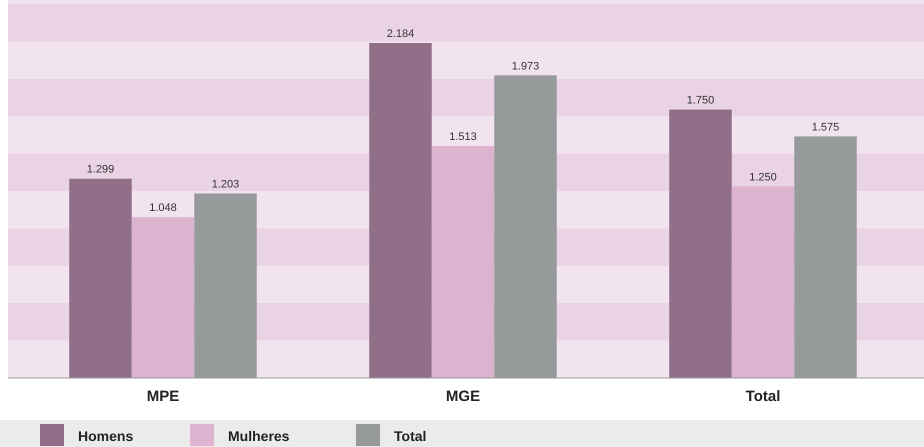  What do you see at coordinates (163, 208) in the screenshot?
I see `data-label: 1.048` at bounding box center [163, 208].